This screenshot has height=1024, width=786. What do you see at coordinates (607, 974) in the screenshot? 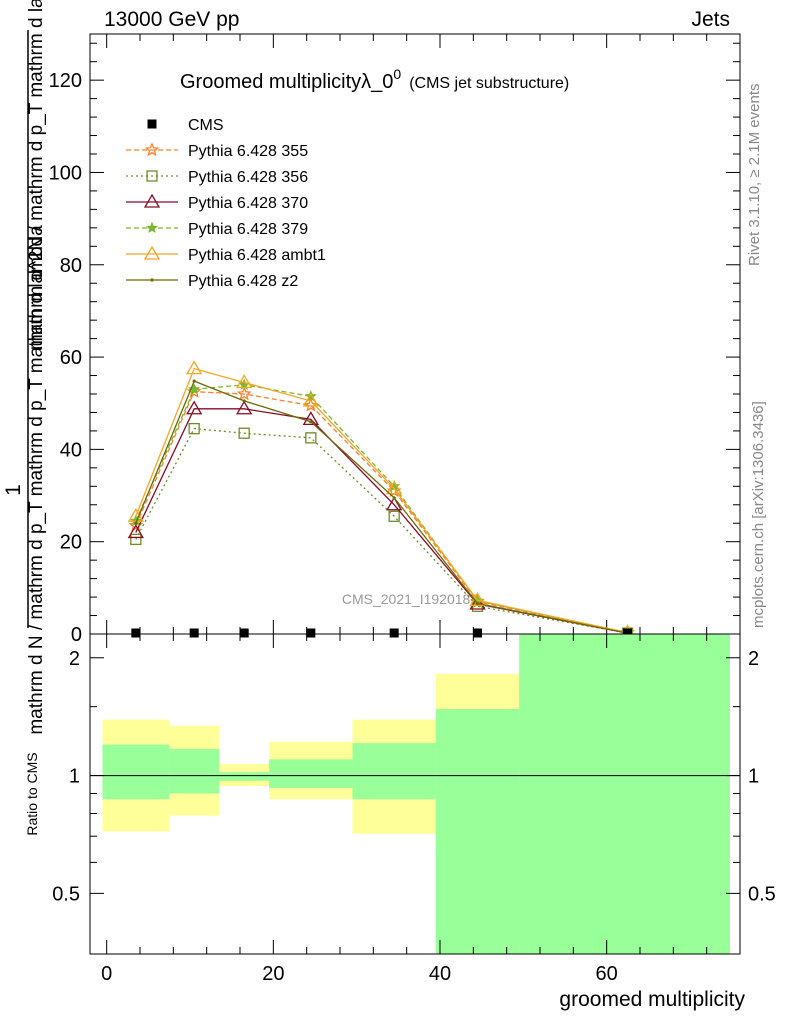
I see `x-tick-label: 60` at bounding box center [607, 974].